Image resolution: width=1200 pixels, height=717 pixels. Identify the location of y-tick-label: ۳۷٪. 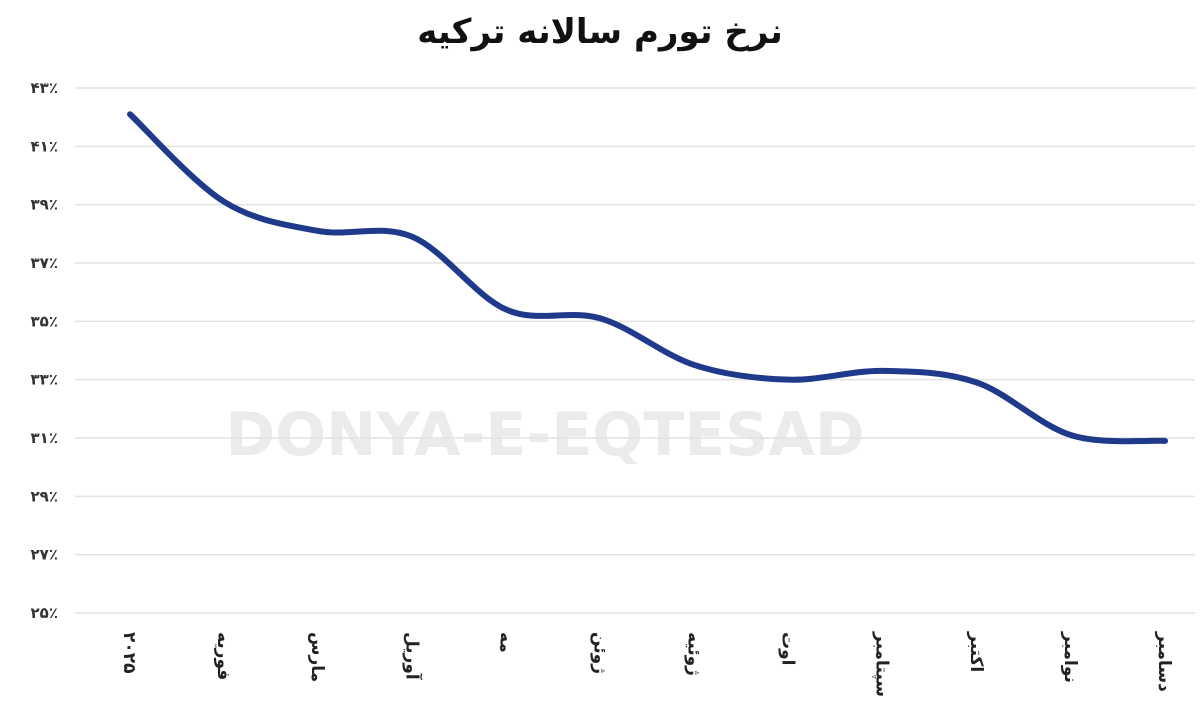
(44, 263).